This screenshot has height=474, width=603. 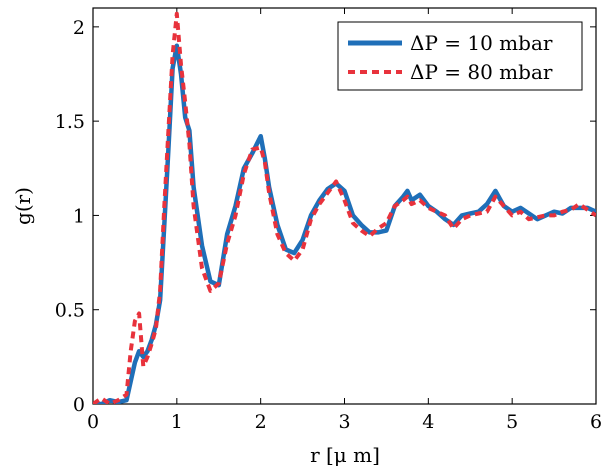 What do you see at coordinates (596, 422) in the screenshot?
I see `x-tick-label: 6` at bounding box center [596, 422].